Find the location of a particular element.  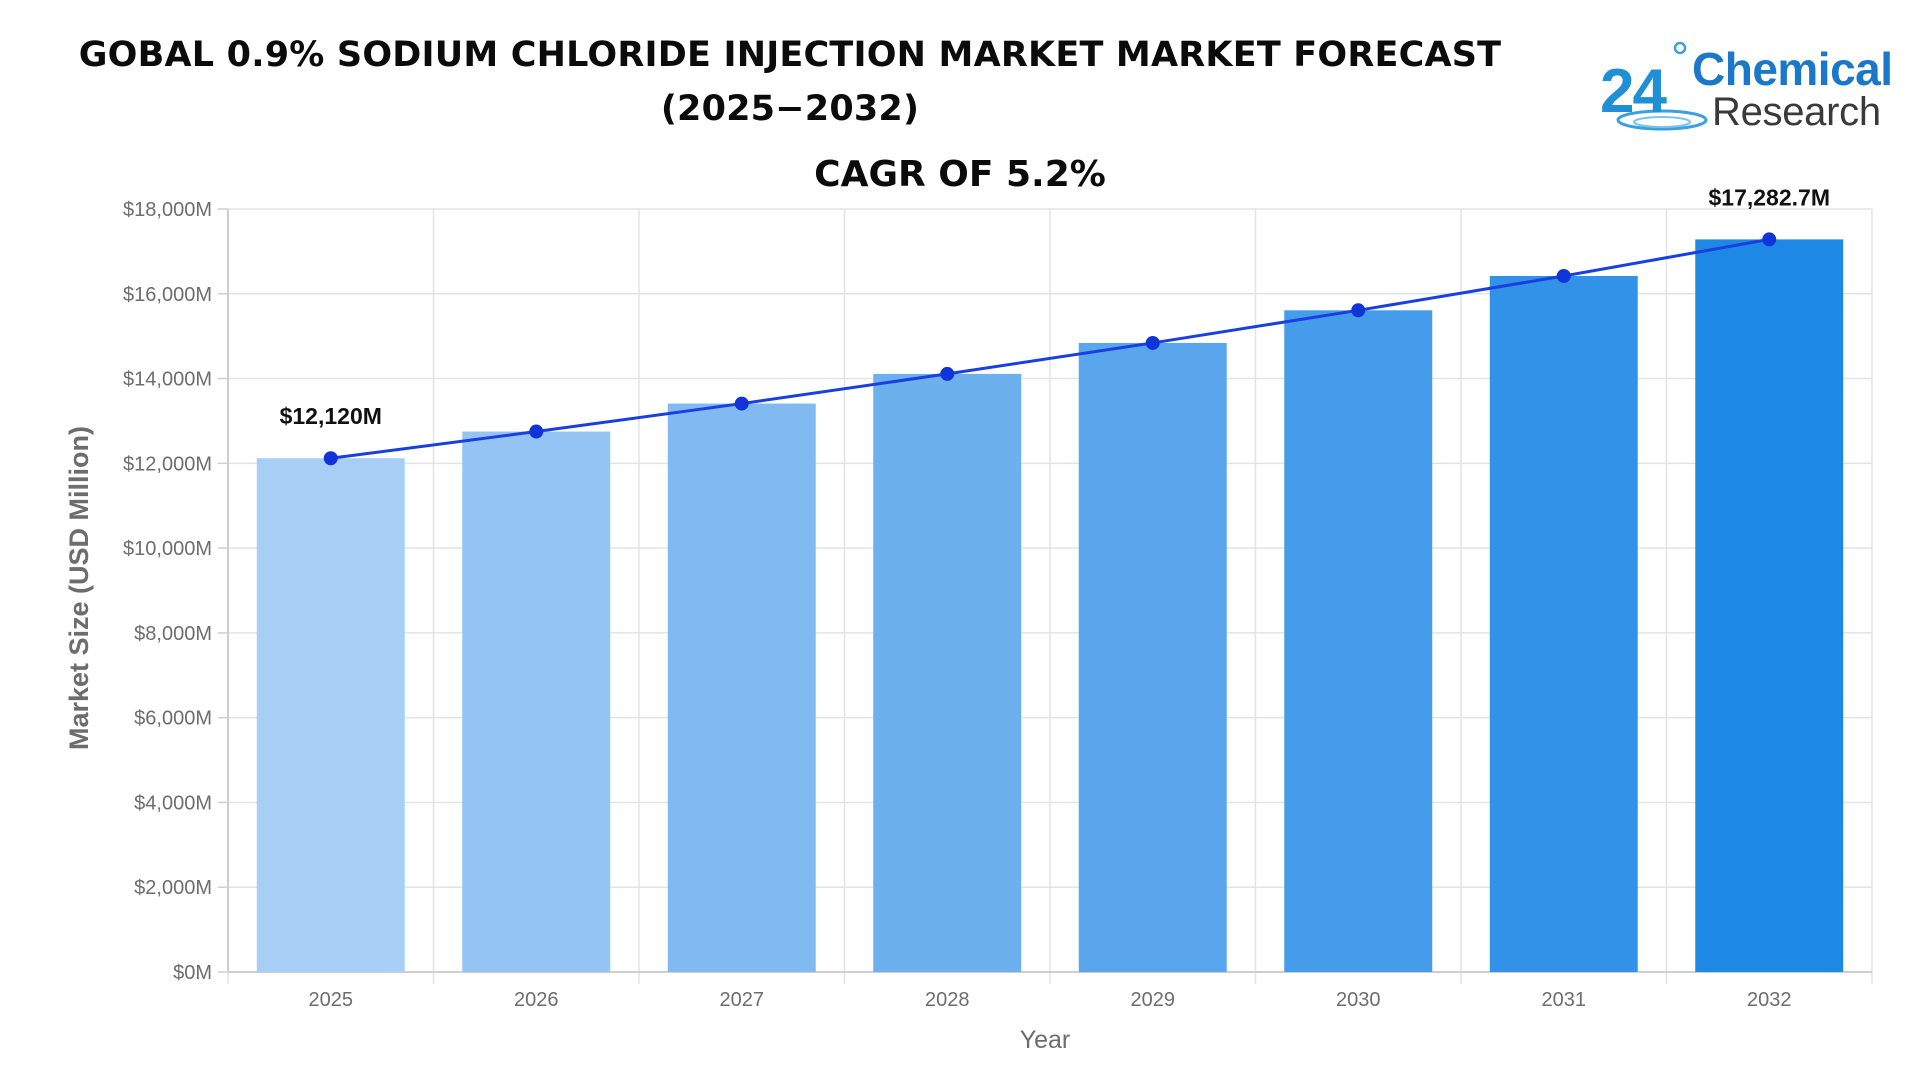

y-tick-label: $14,000M is located at coordinates (167, 380).